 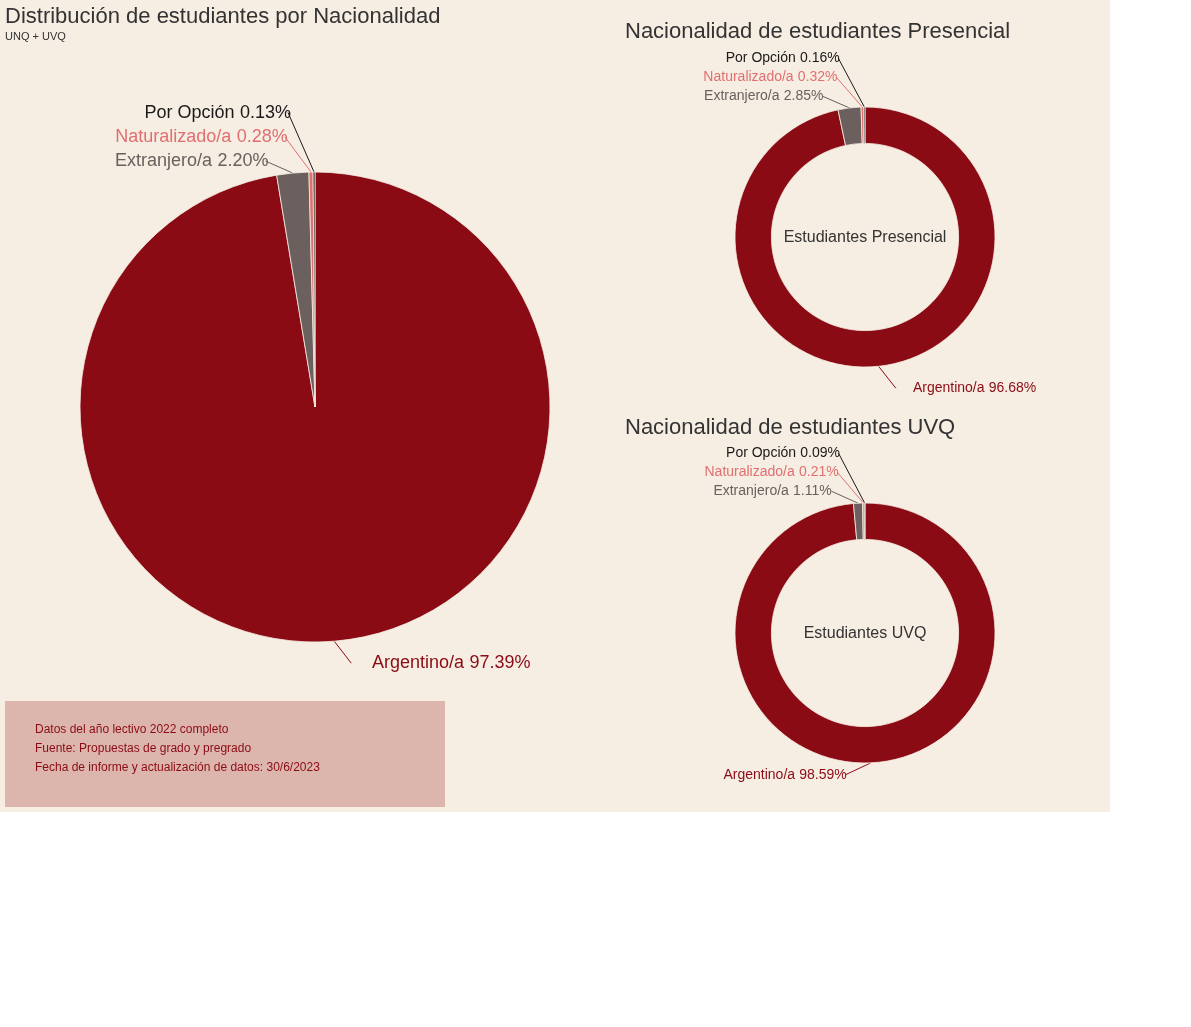 I want to click on chart-subtitle: UNQ + UVQ, so click(x=36, y=36).